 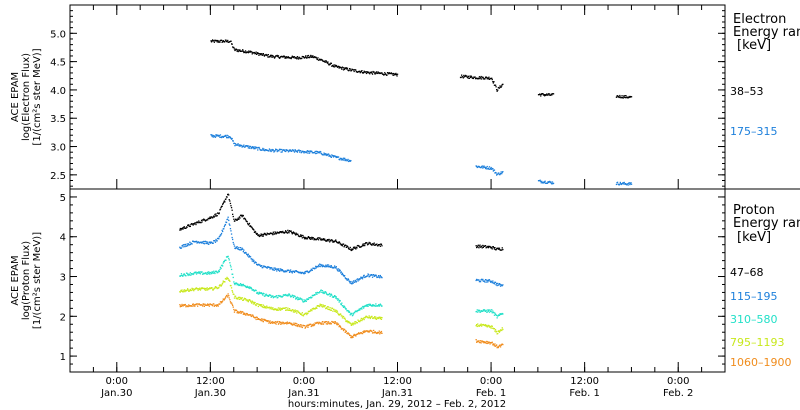 I want to click on x-tick-label-date: Feb. 1, so click(x=491, y=393).